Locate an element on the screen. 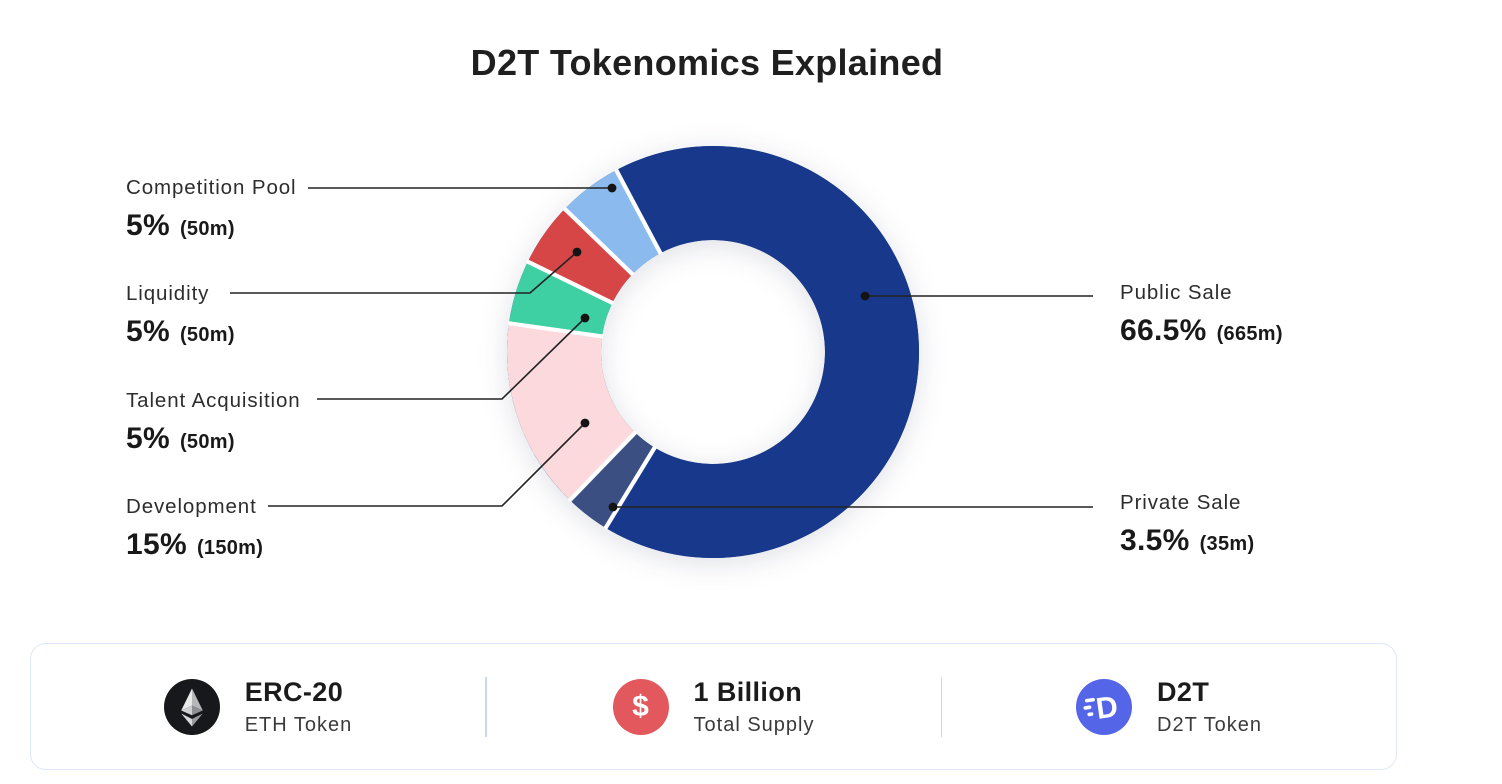 The width and height of the screenshot is (1502, 784). callout-label: Private Sale is located at coordinates (1181, 502).